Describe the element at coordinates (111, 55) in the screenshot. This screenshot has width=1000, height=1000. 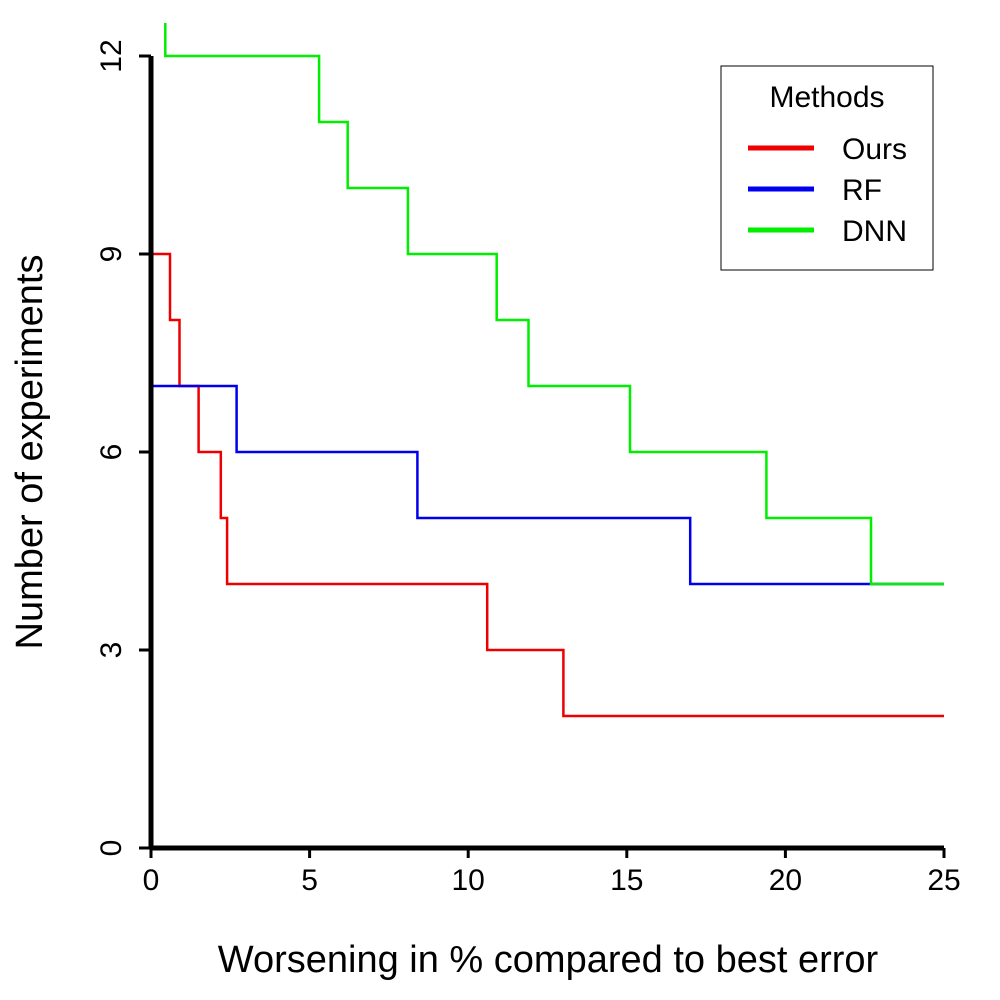
I see `y-tick-label-4: 12` at that location.